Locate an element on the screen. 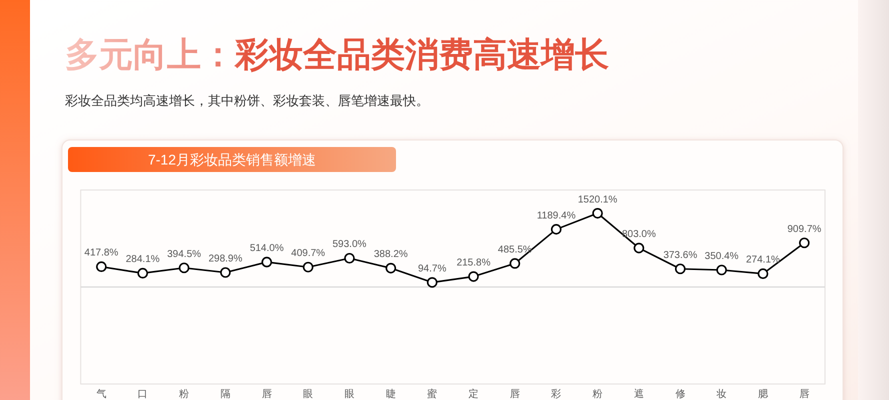 The image size is (889, 400). data-label: 394.5% is located at coordinates (184, 254).